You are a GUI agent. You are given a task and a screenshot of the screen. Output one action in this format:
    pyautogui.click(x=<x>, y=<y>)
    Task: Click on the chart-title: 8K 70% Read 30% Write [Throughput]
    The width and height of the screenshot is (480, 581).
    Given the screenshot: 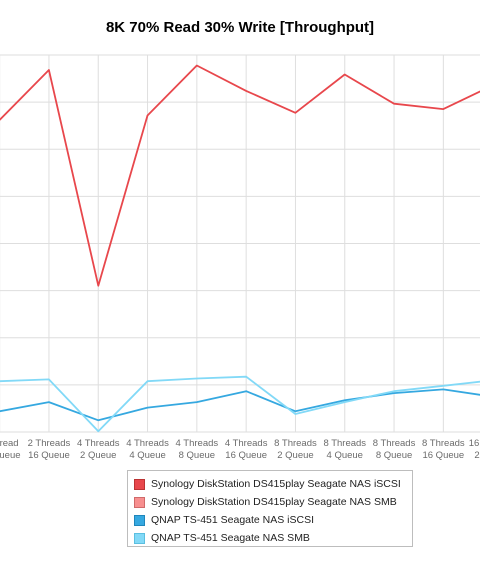 What is the action you would take?
    pyautogui.click(x=240, y=27)
    